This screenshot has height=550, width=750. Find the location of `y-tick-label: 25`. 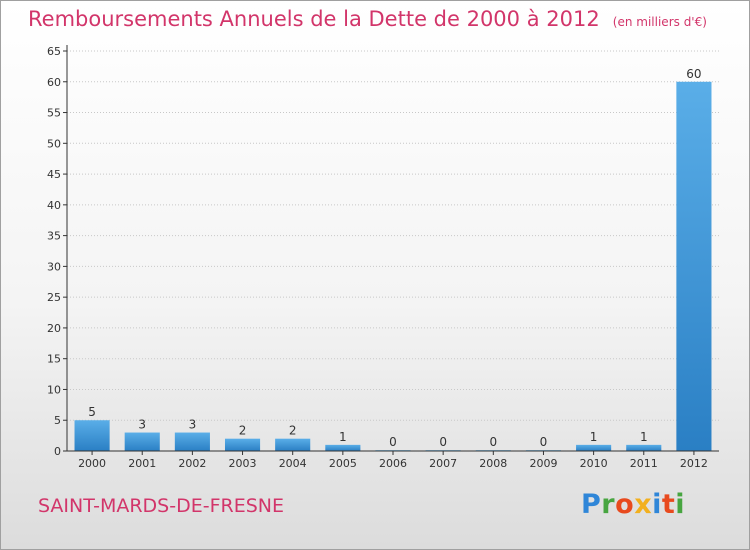

y-tick-label: 25 is located at coordinates (54, 297).